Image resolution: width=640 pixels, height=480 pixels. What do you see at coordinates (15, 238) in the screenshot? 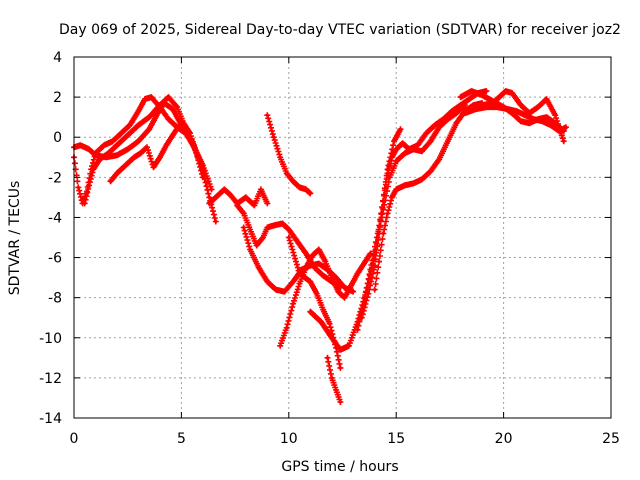
I see `y-axis-label: SDTVAR / TECUs` at bounding box center [15, 238].